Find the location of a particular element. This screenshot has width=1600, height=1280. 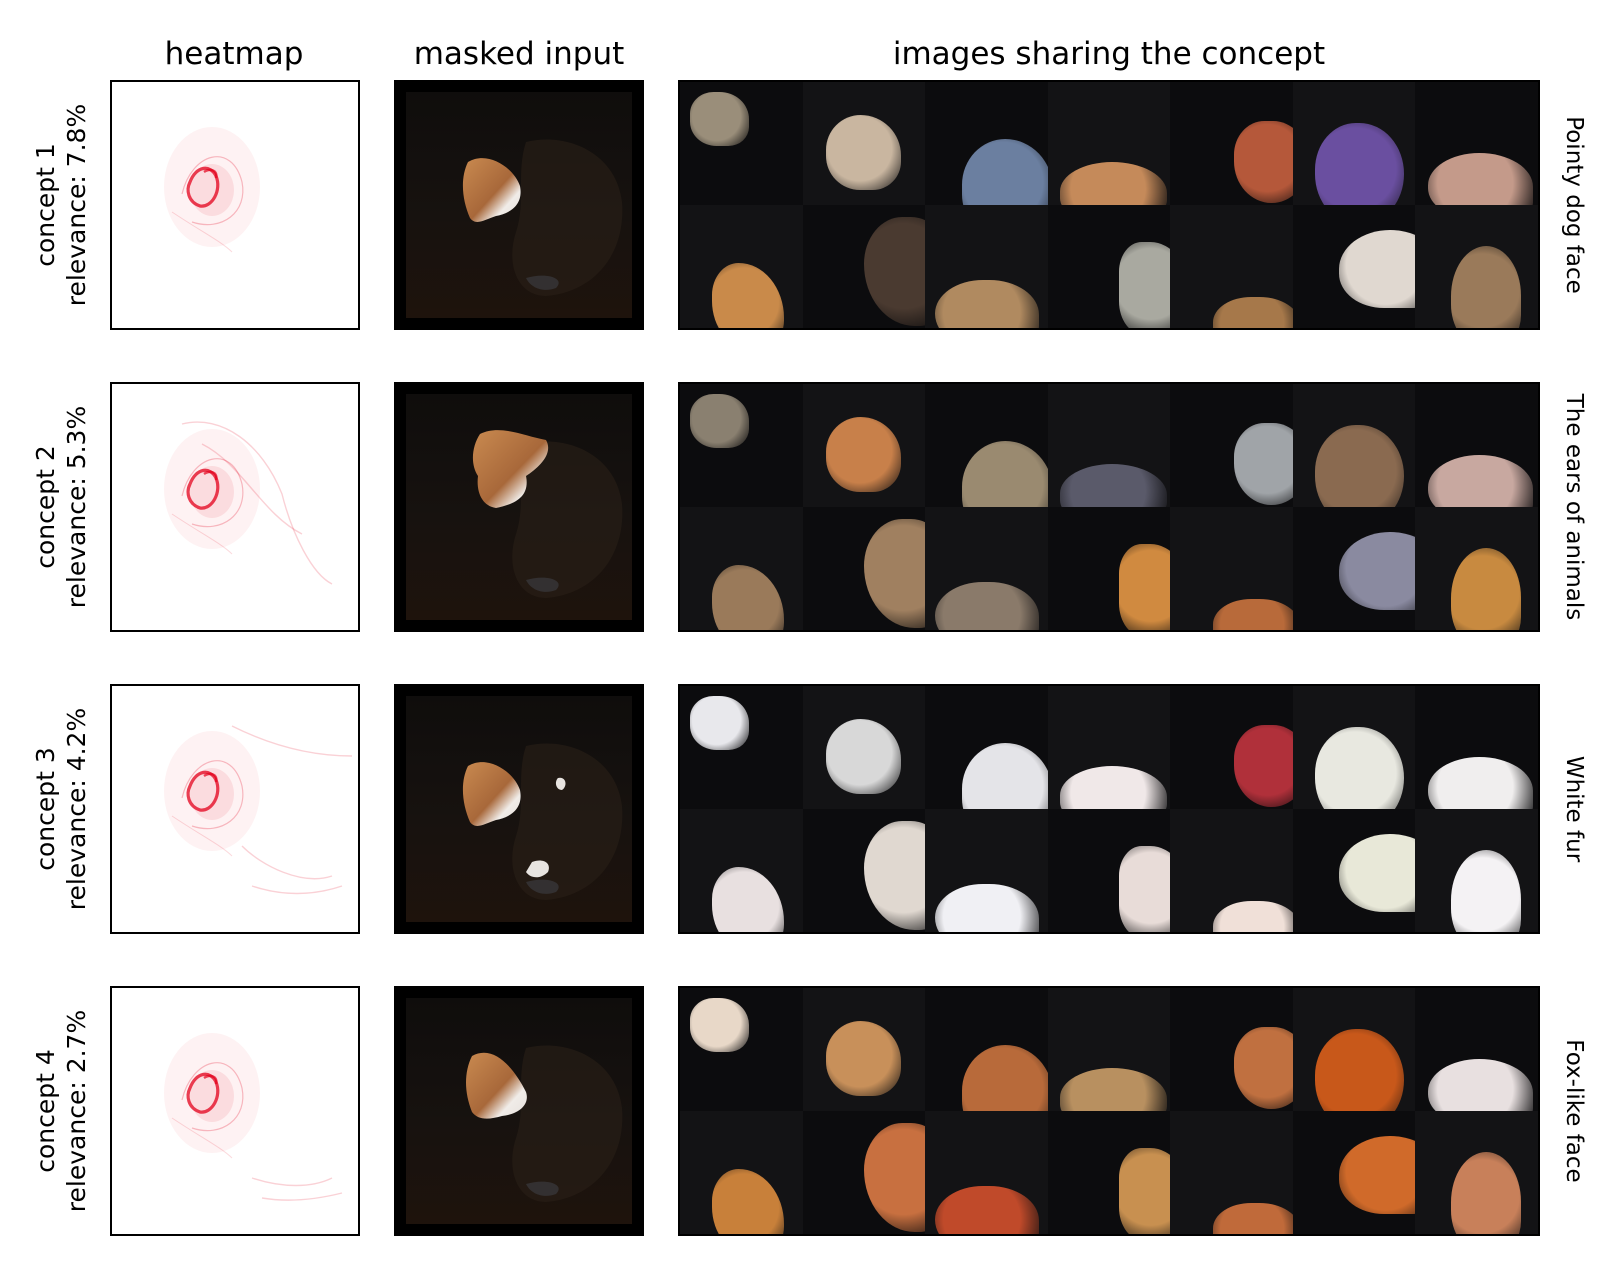

concept-description-text: Pointy dog face is located at coordinates (1574, 205).